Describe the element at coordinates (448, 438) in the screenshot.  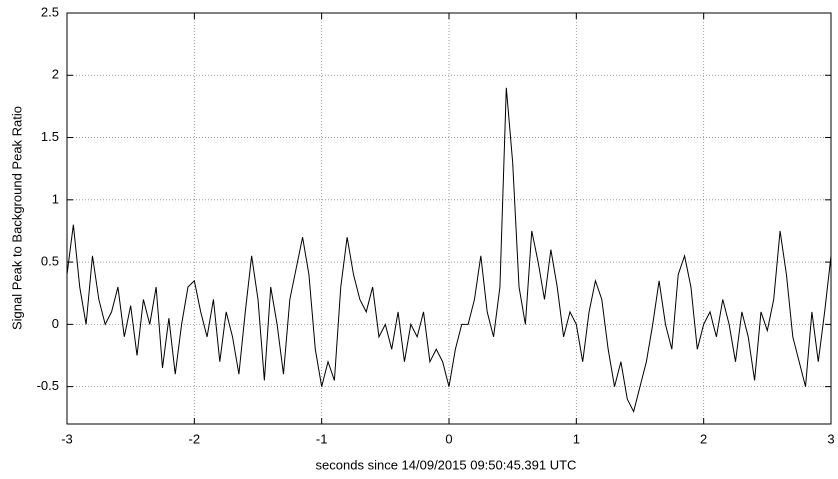
I see `x-tick-label: 0` at that location.